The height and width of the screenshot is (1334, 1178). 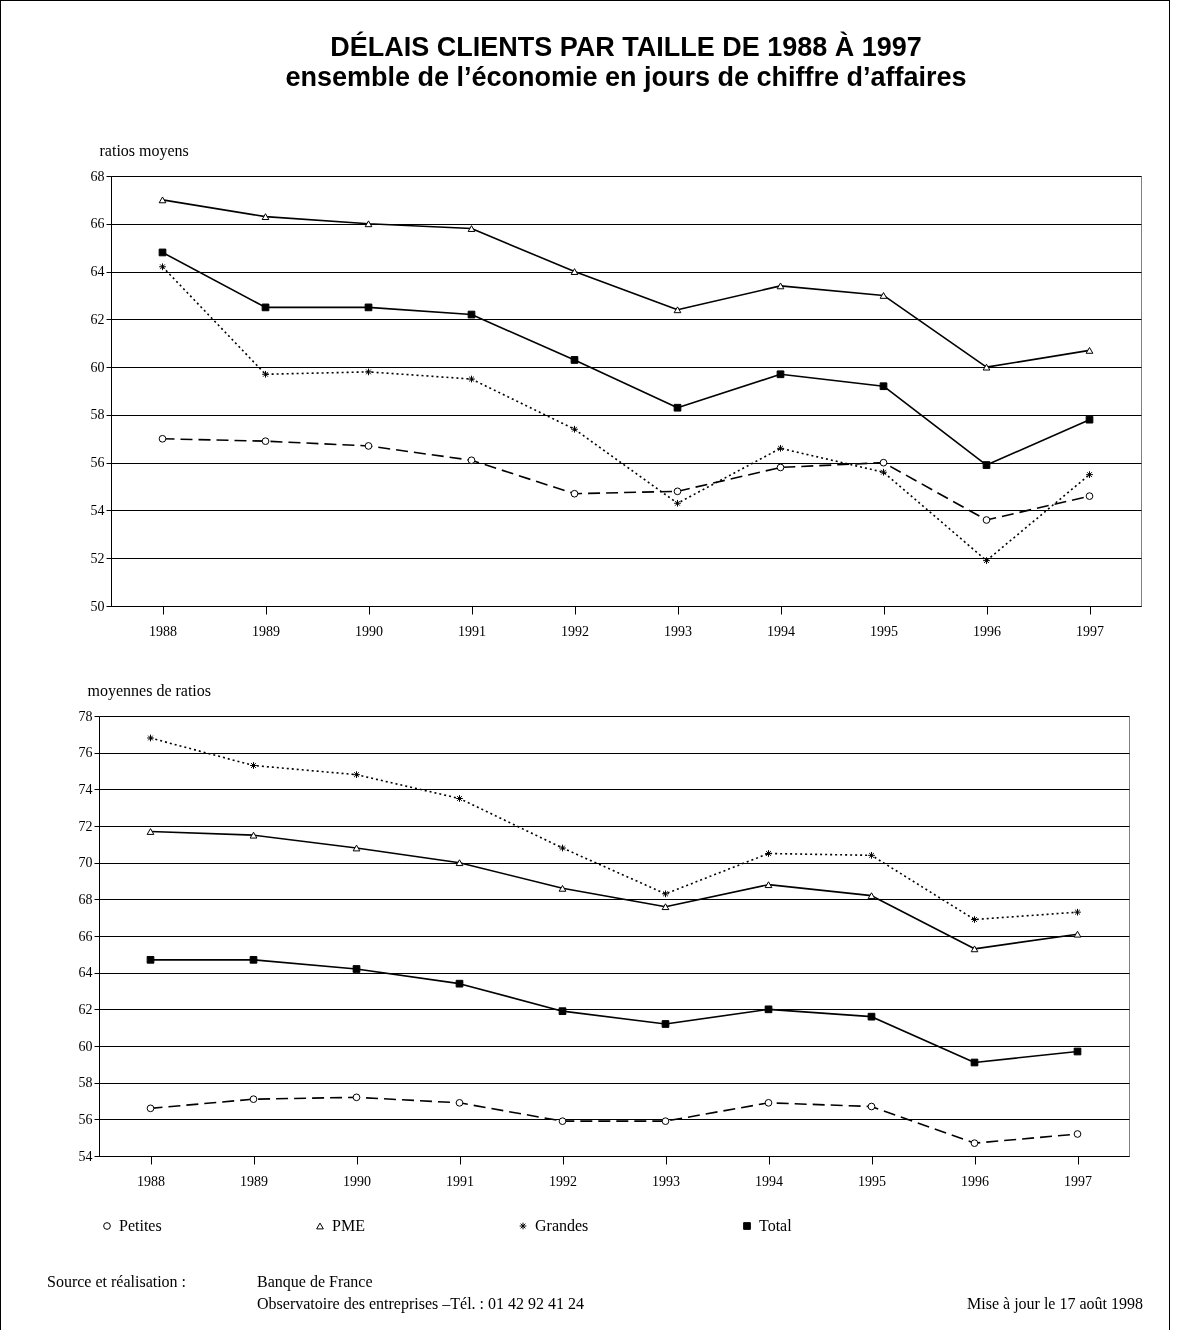 What do you see at coordinates (97, 558) in the screenshot?
I see `y-tick-label: 52` at bounding box center [97, 558].